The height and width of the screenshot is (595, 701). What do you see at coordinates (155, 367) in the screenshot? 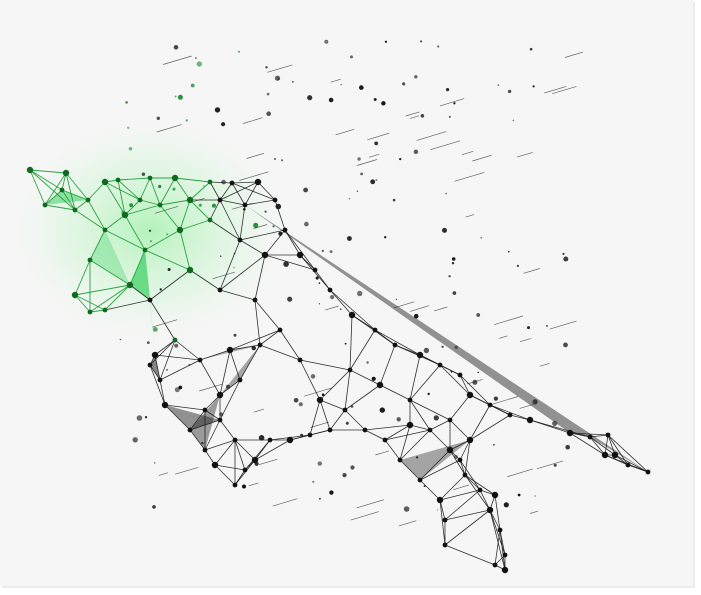
I see `shoulder-facet` at bounding box center [155, 367].